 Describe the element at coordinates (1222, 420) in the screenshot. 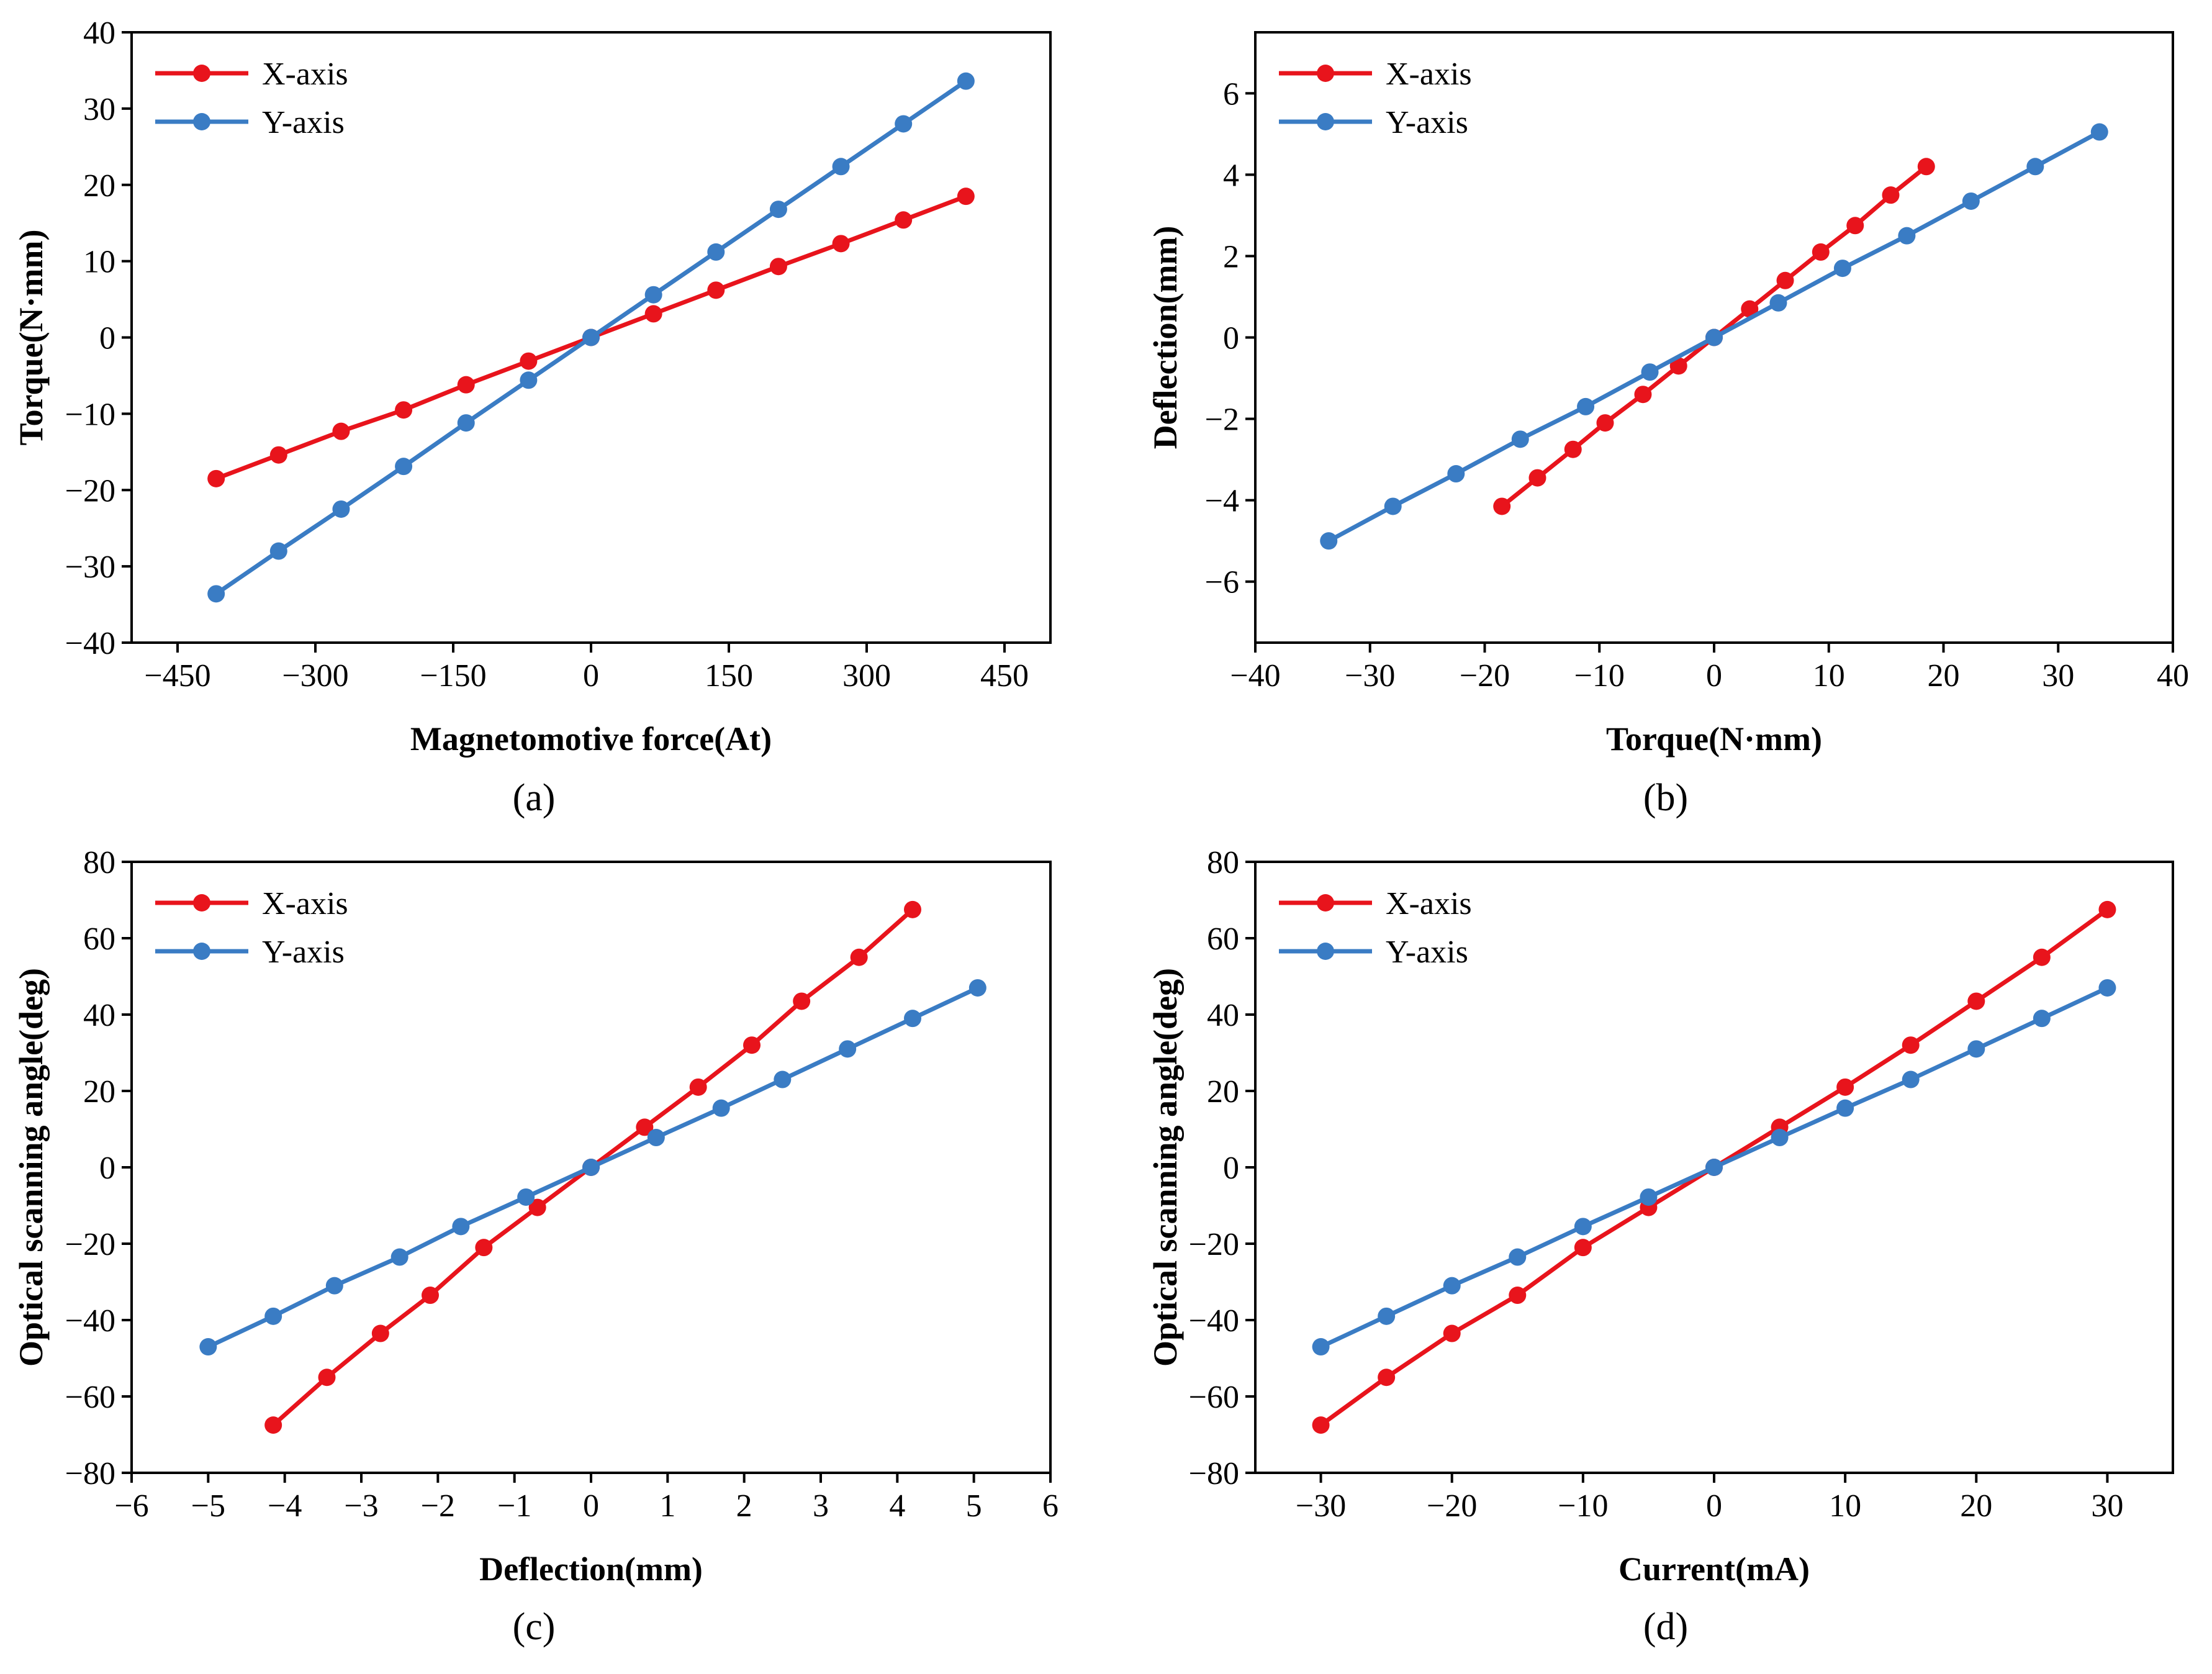

I see `y-tick-label: −2` at that location.